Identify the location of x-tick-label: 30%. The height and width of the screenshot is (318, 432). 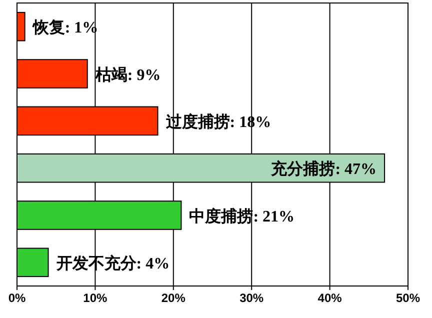
(252, 298).